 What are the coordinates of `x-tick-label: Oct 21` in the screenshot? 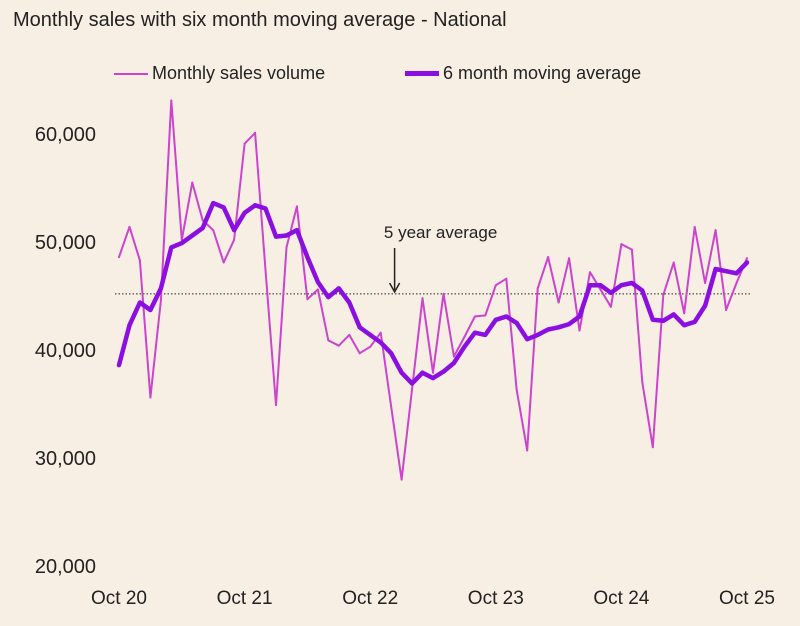 It's located at (245, 598).